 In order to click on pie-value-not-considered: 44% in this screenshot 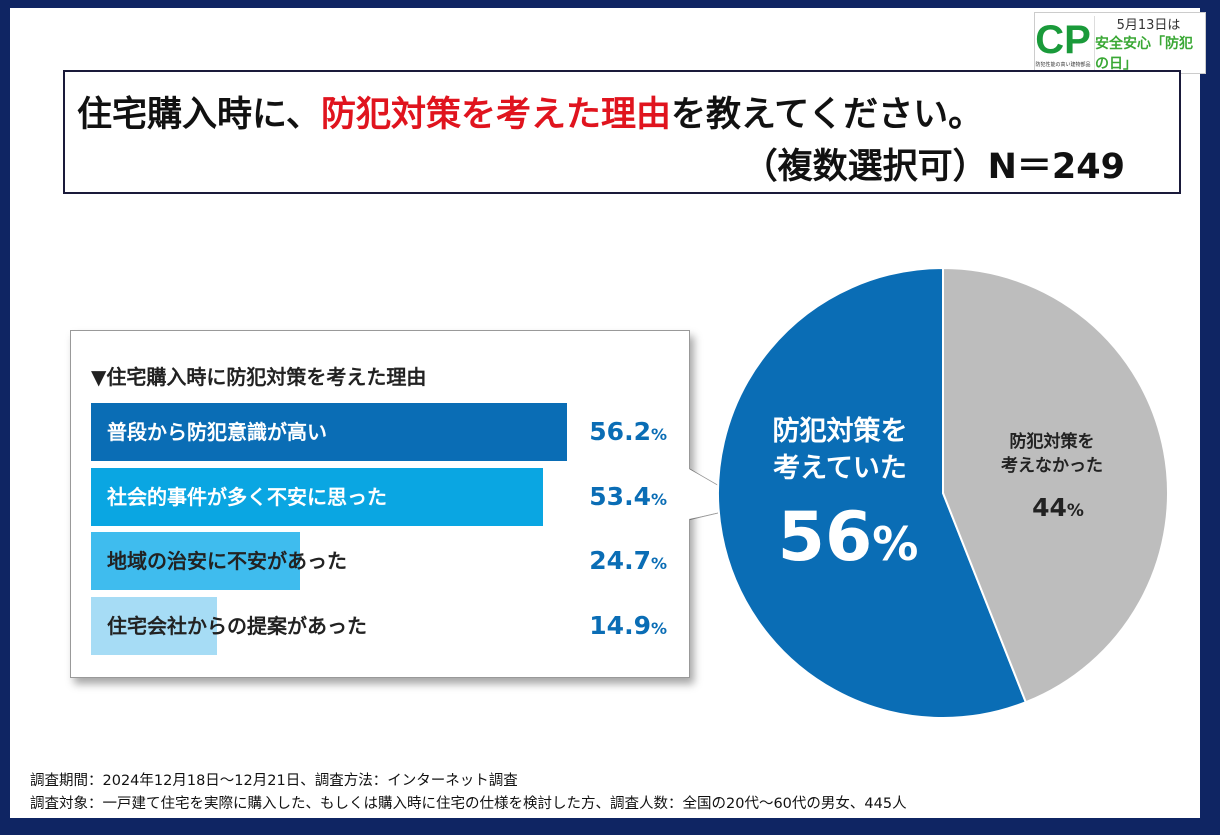, I will do `click(1058, 507)`.